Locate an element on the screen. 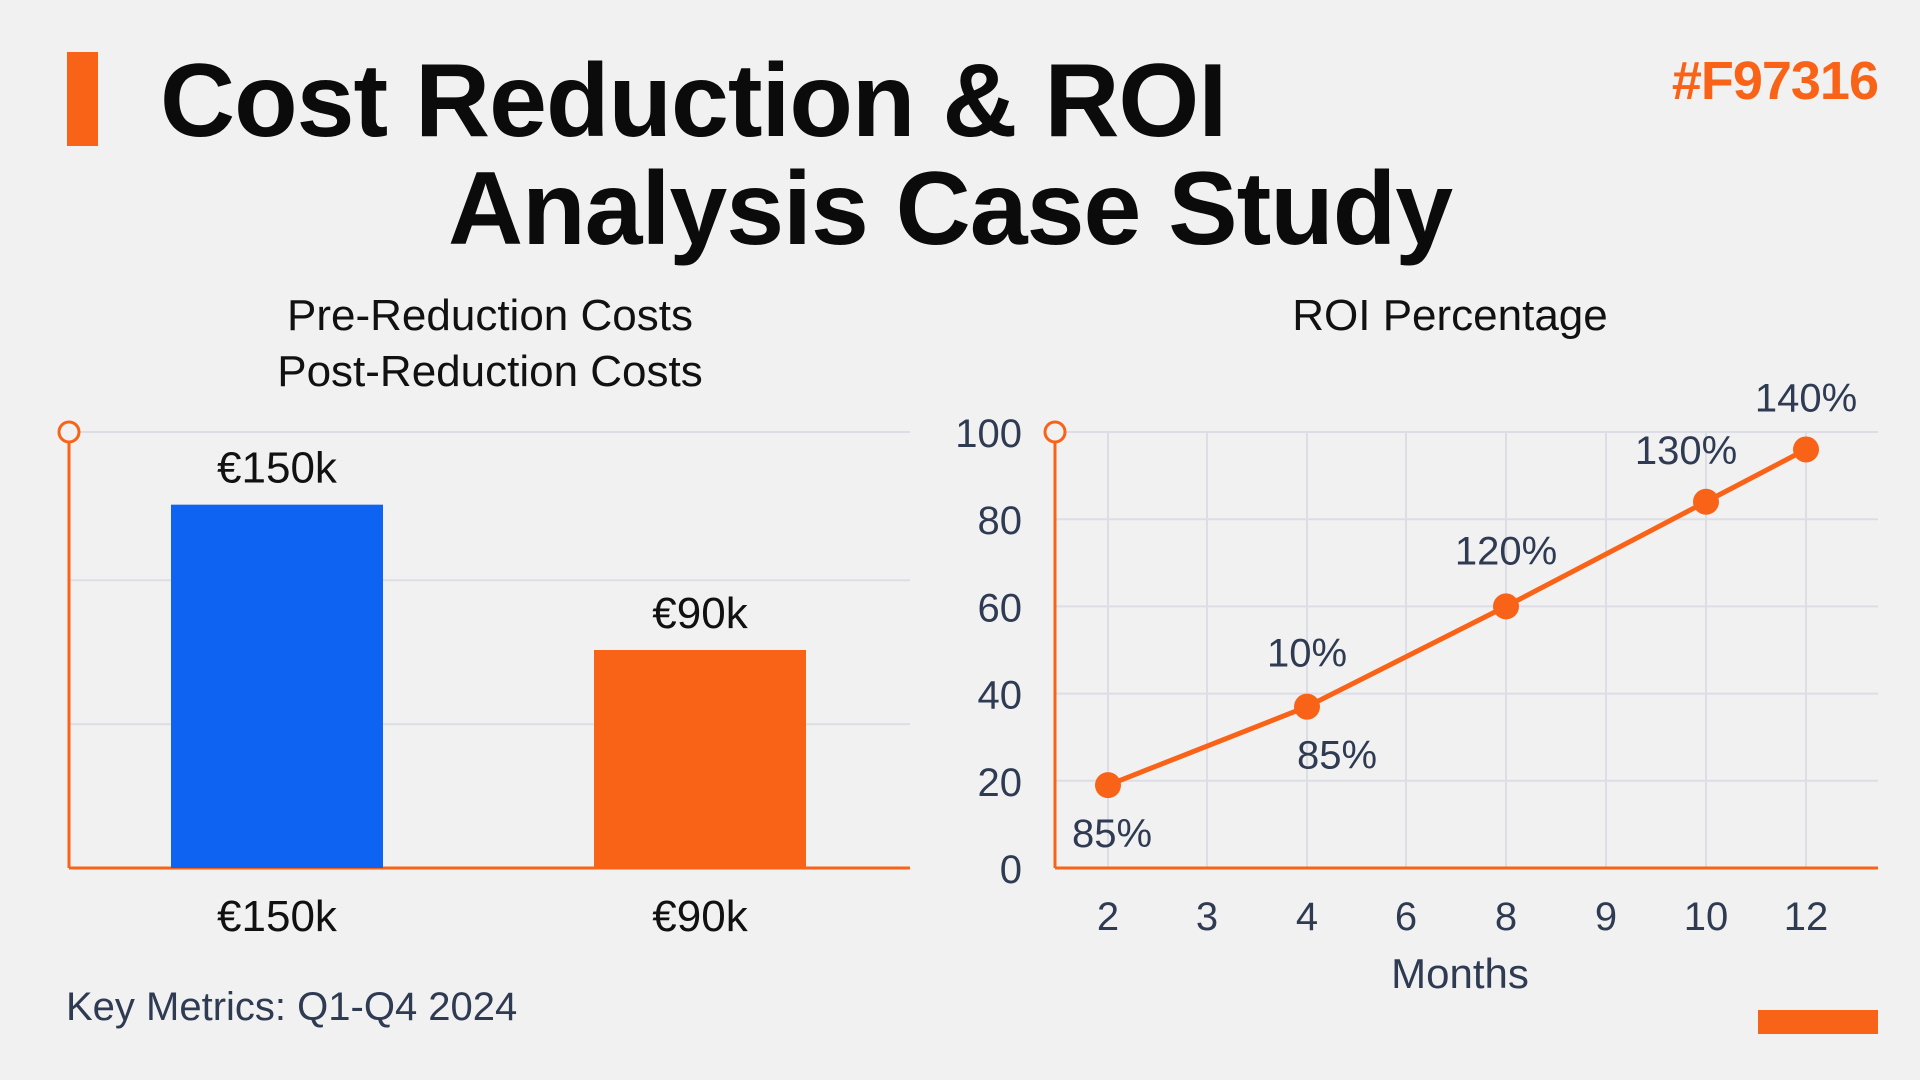 Image resolution: width=1920 pixels, height=1080 pixels. y-tick-label-4: 80 is located at coordinates (1000, 521).